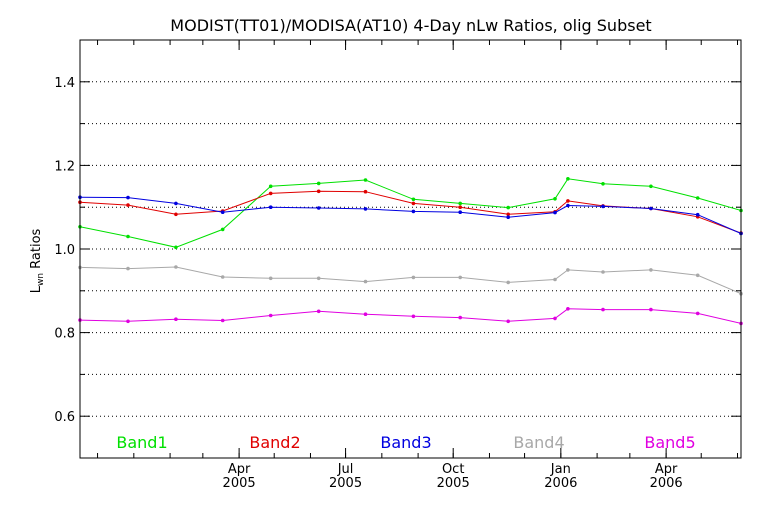 This screenshot has width=768, height=512. Describe the element at coordinates (37, 260) in the screenshot. I see `y-axis-label: Lwn Ratios` at that location.